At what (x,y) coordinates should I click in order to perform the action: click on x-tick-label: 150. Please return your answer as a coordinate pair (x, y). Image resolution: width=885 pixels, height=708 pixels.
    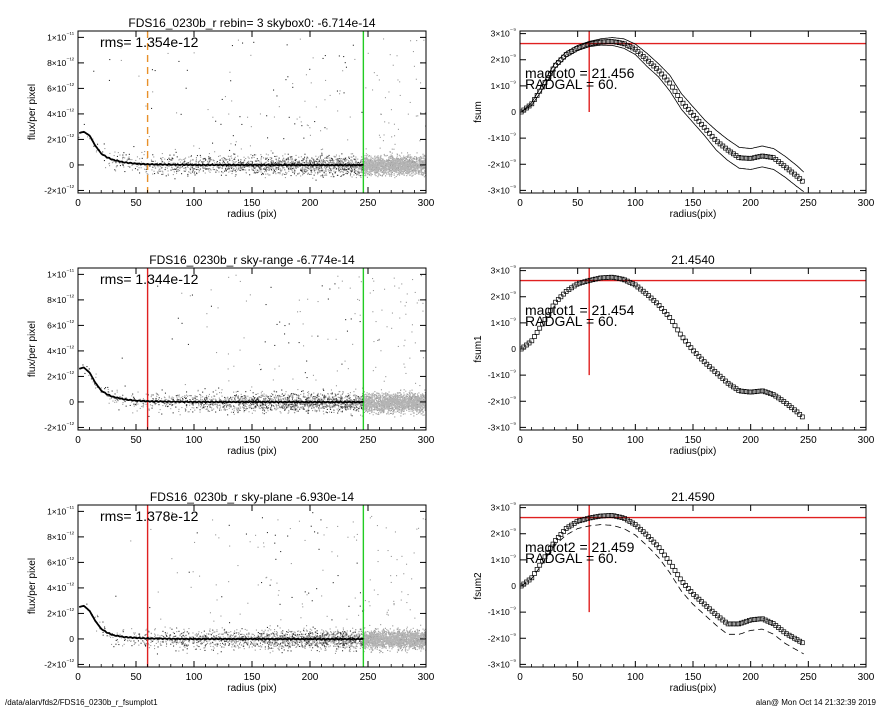
    Looking at the image, I should click on (252, 203).